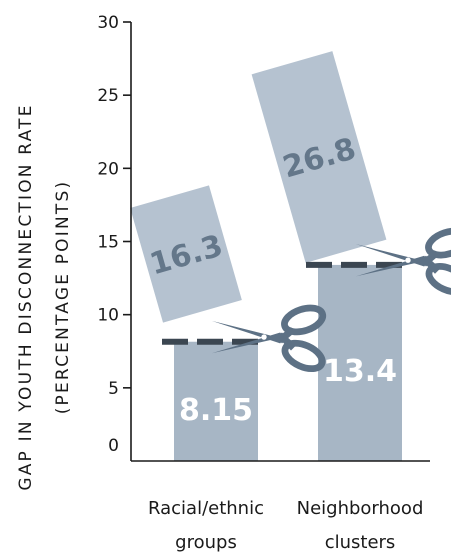  I want to click on category-label-line1: Racial/ethnic, so click(206, 508).